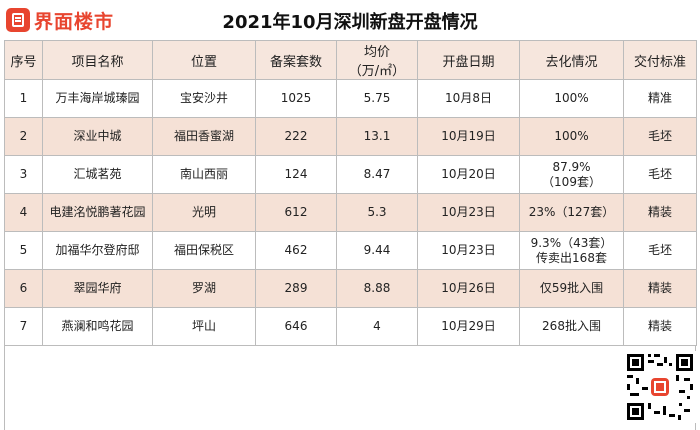 This screenshot has width=700, height=430. I want to click on col-sales-cell: 23%（127套）, so click(571, 212).